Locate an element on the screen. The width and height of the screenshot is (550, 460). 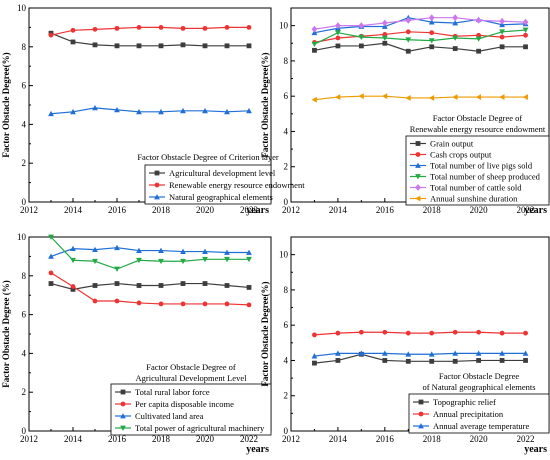
legend-label: Total rural labor force is located at coordinates (172, 392).